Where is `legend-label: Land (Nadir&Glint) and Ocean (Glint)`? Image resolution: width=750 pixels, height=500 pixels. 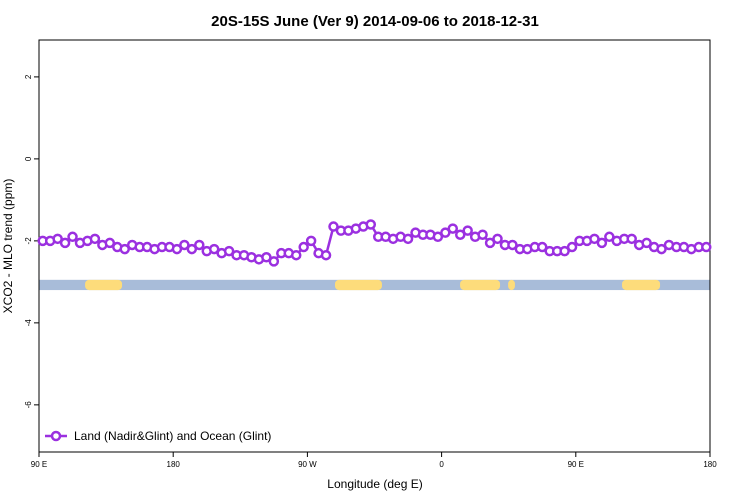 legend-label: Land (Nadir&Glint) and Ocean (Glint) is located at coordinates (172, 436).